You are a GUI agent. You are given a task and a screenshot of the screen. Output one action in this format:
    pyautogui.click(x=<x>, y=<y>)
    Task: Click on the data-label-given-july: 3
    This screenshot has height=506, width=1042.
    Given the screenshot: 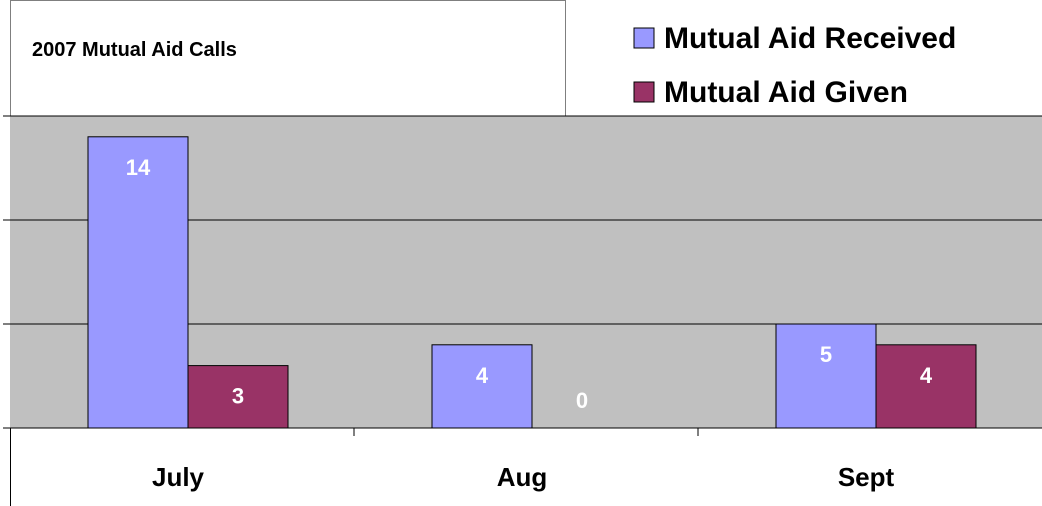 What is the action you would take?
    pyautogui.click(x=238, y=396)
    